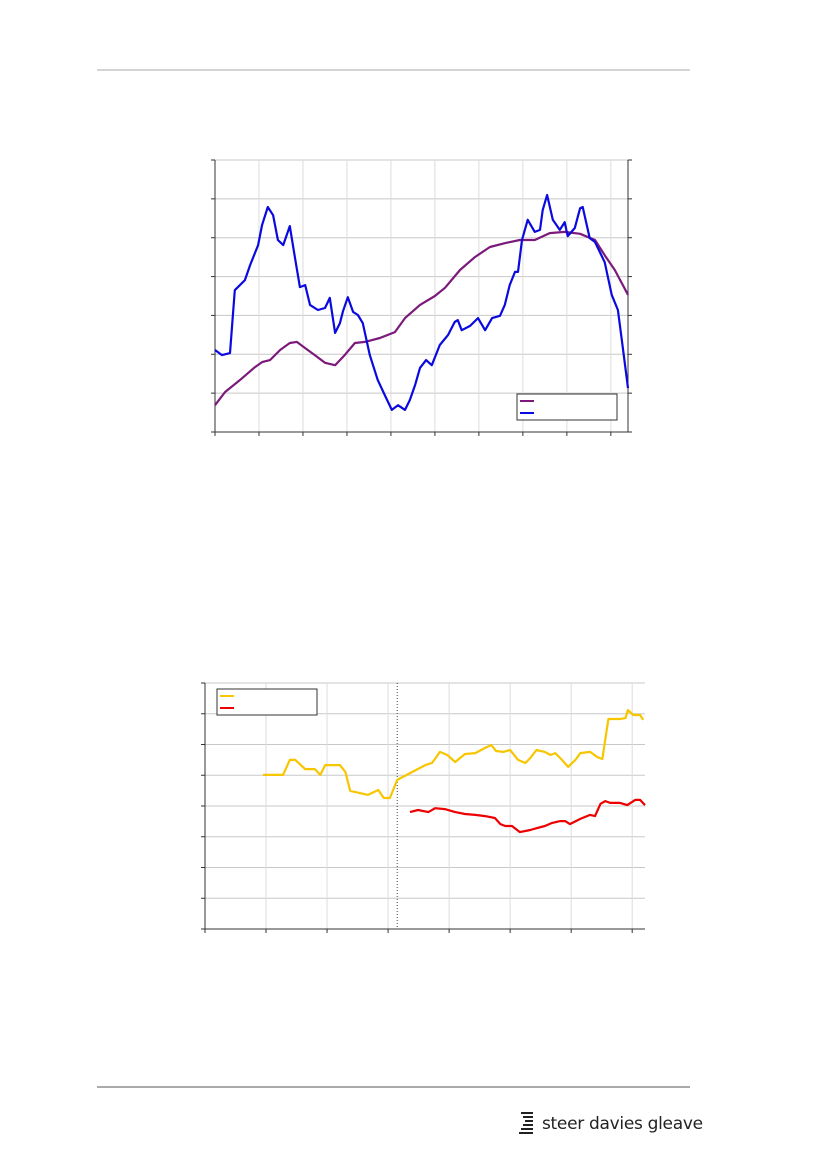  I want to click on logo: steer davies gleave, so click(611, 1123).